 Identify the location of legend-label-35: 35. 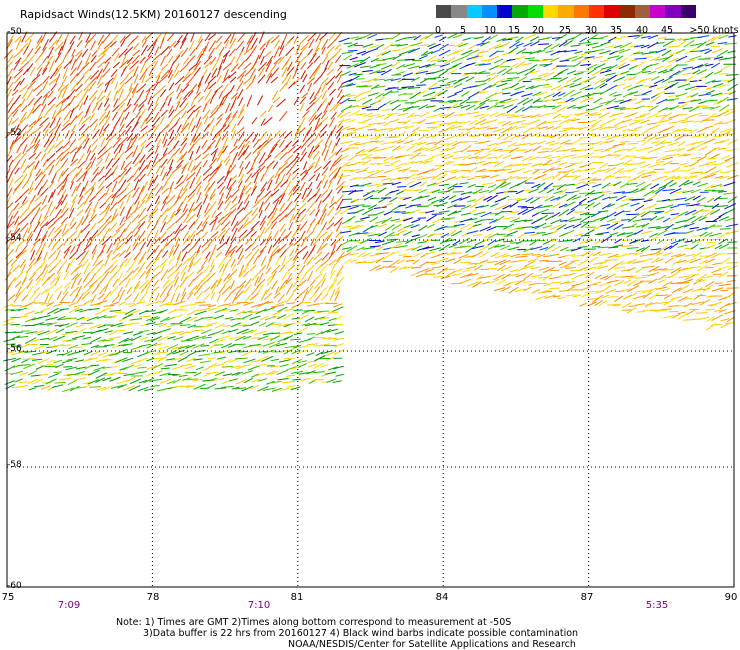
(616, 30).